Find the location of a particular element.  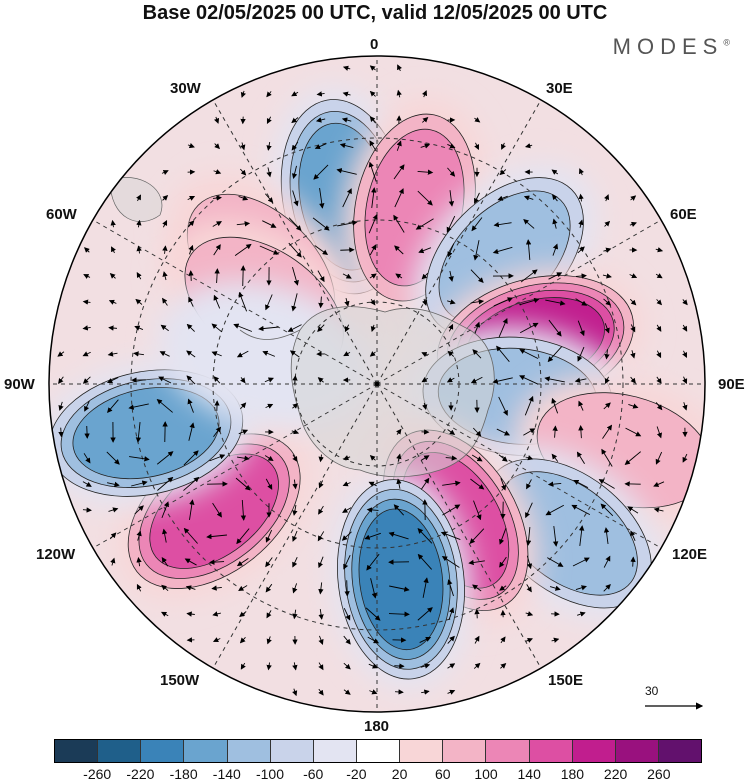

colorbar-tick-label: -220 is located at coordinates (140, 774).